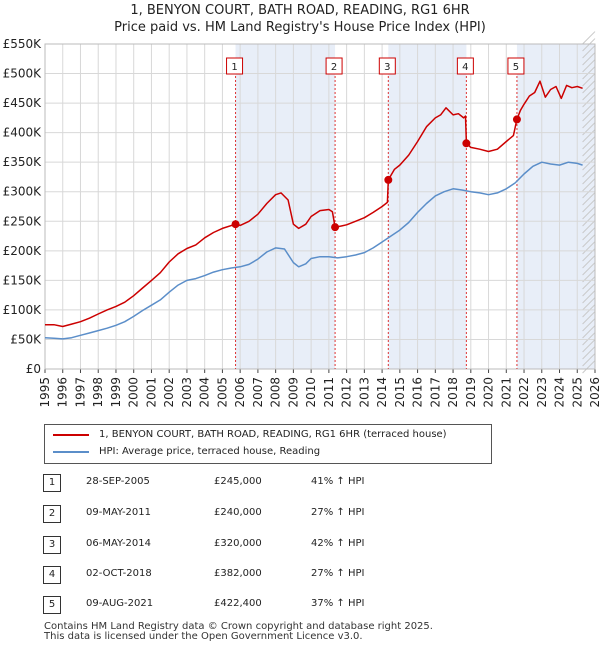 This screenshot has width=600, height=650. I want to click on transaction-price: £382,000, so click(238, 573).